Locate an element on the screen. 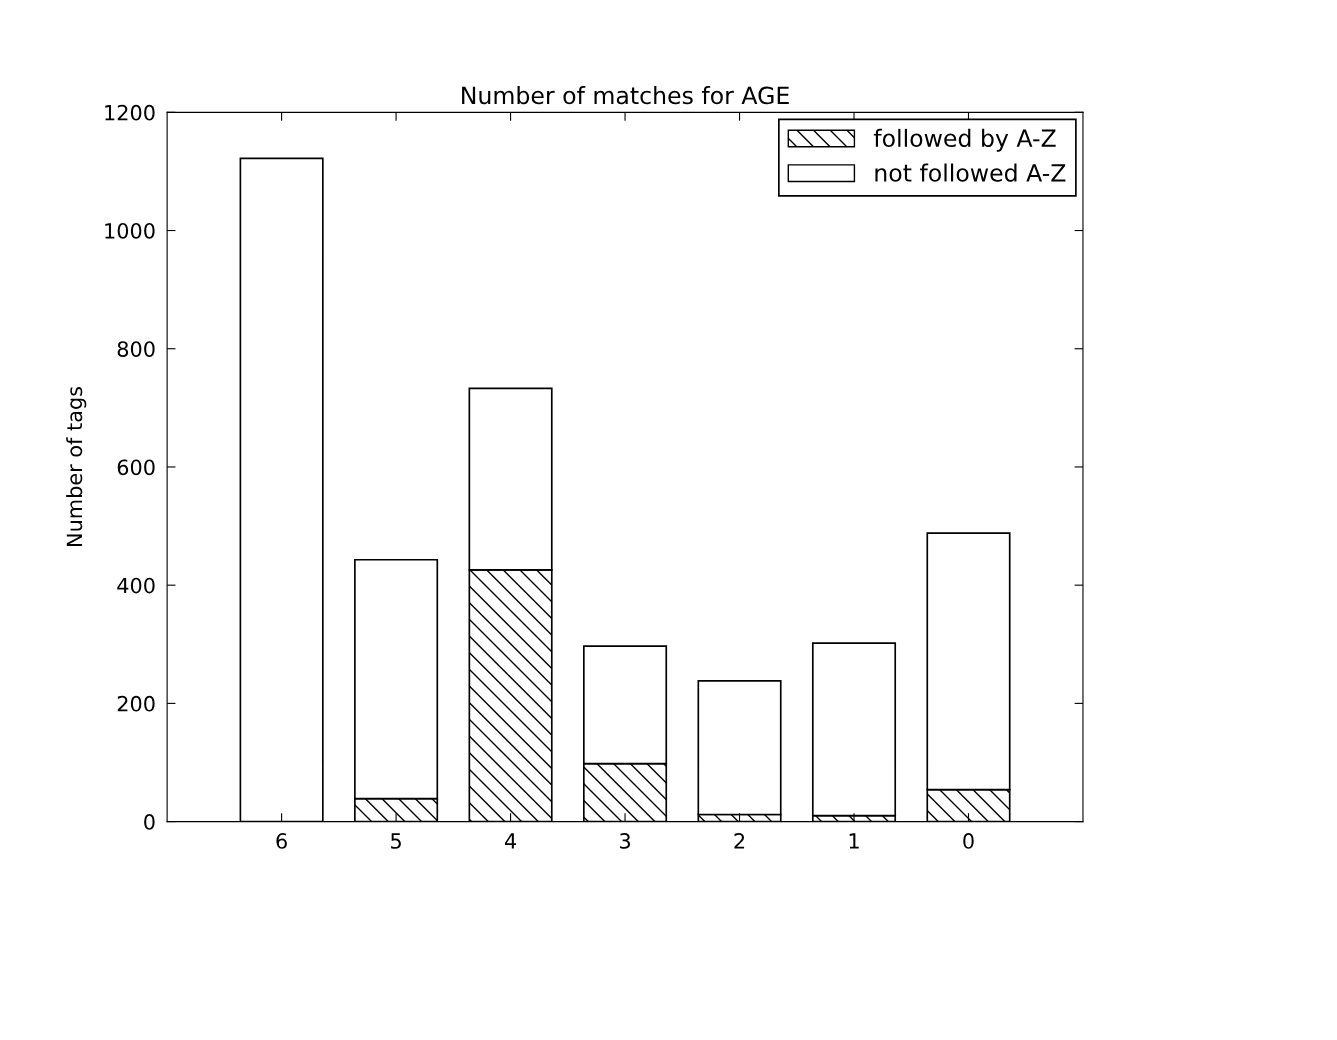 This screenshot has height=1040, width=1337. y-tick-label: 1200 is located at coordinates (130, 112).